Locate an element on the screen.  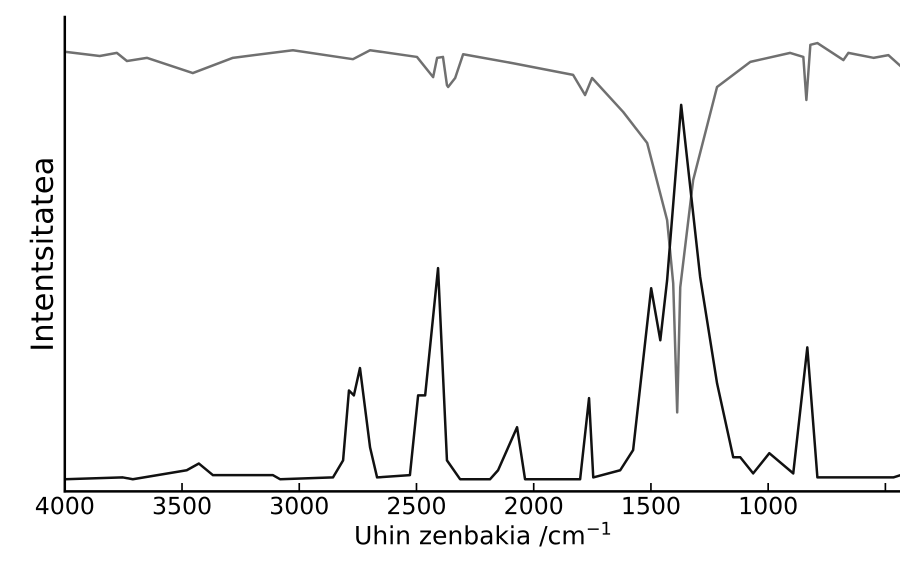
x-tick-label: 4000 is located at coordinates (65, 505).